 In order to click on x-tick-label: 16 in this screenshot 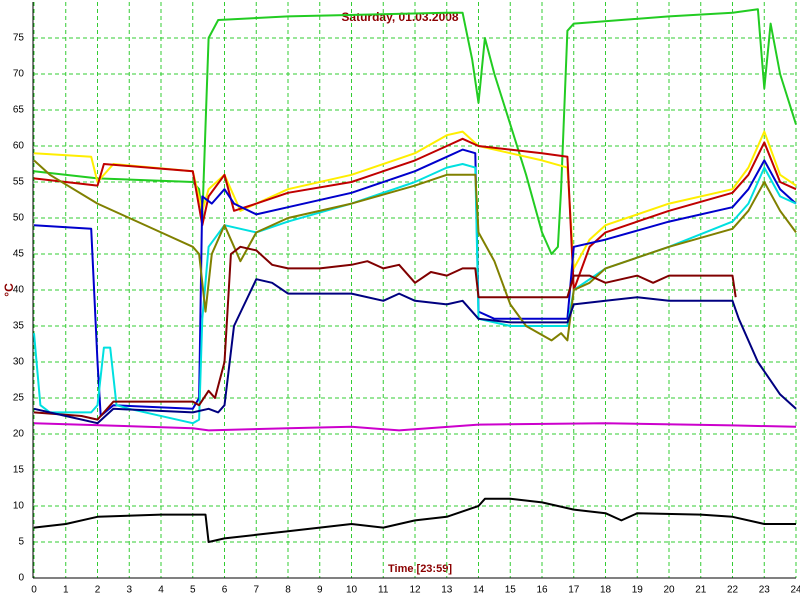, I will do `click(542, 590)`.